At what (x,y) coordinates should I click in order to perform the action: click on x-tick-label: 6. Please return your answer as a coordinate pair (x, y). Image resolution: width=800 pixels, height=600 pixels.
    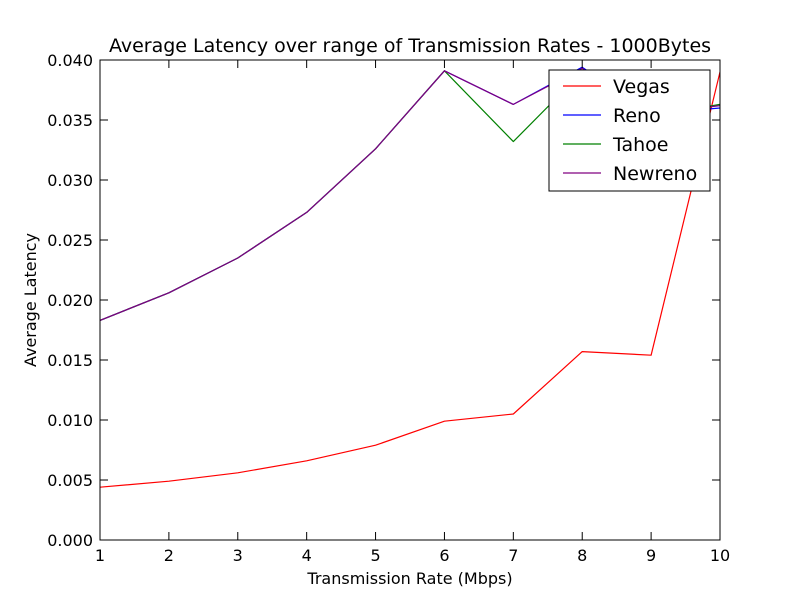
    Looking at the image, I should click on (444, 555).